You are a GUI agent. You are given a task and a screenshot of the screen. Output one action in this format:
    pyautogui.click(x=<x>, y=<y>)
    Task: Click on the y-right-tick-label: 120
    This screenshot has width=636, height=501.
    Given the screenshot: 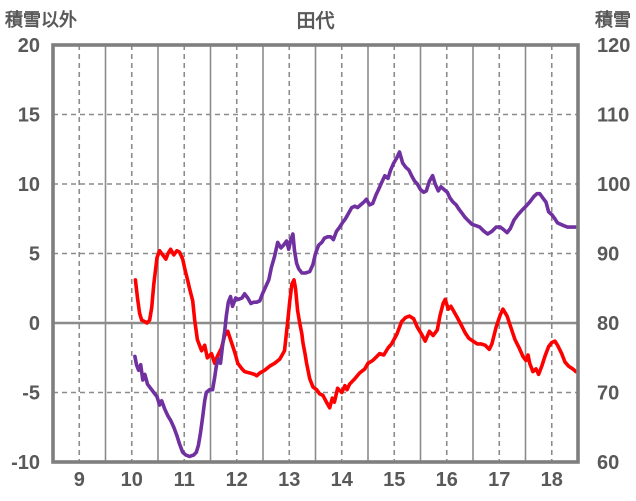 What is the action you would take?
    pyautogui.click(x=613, y=46)
    